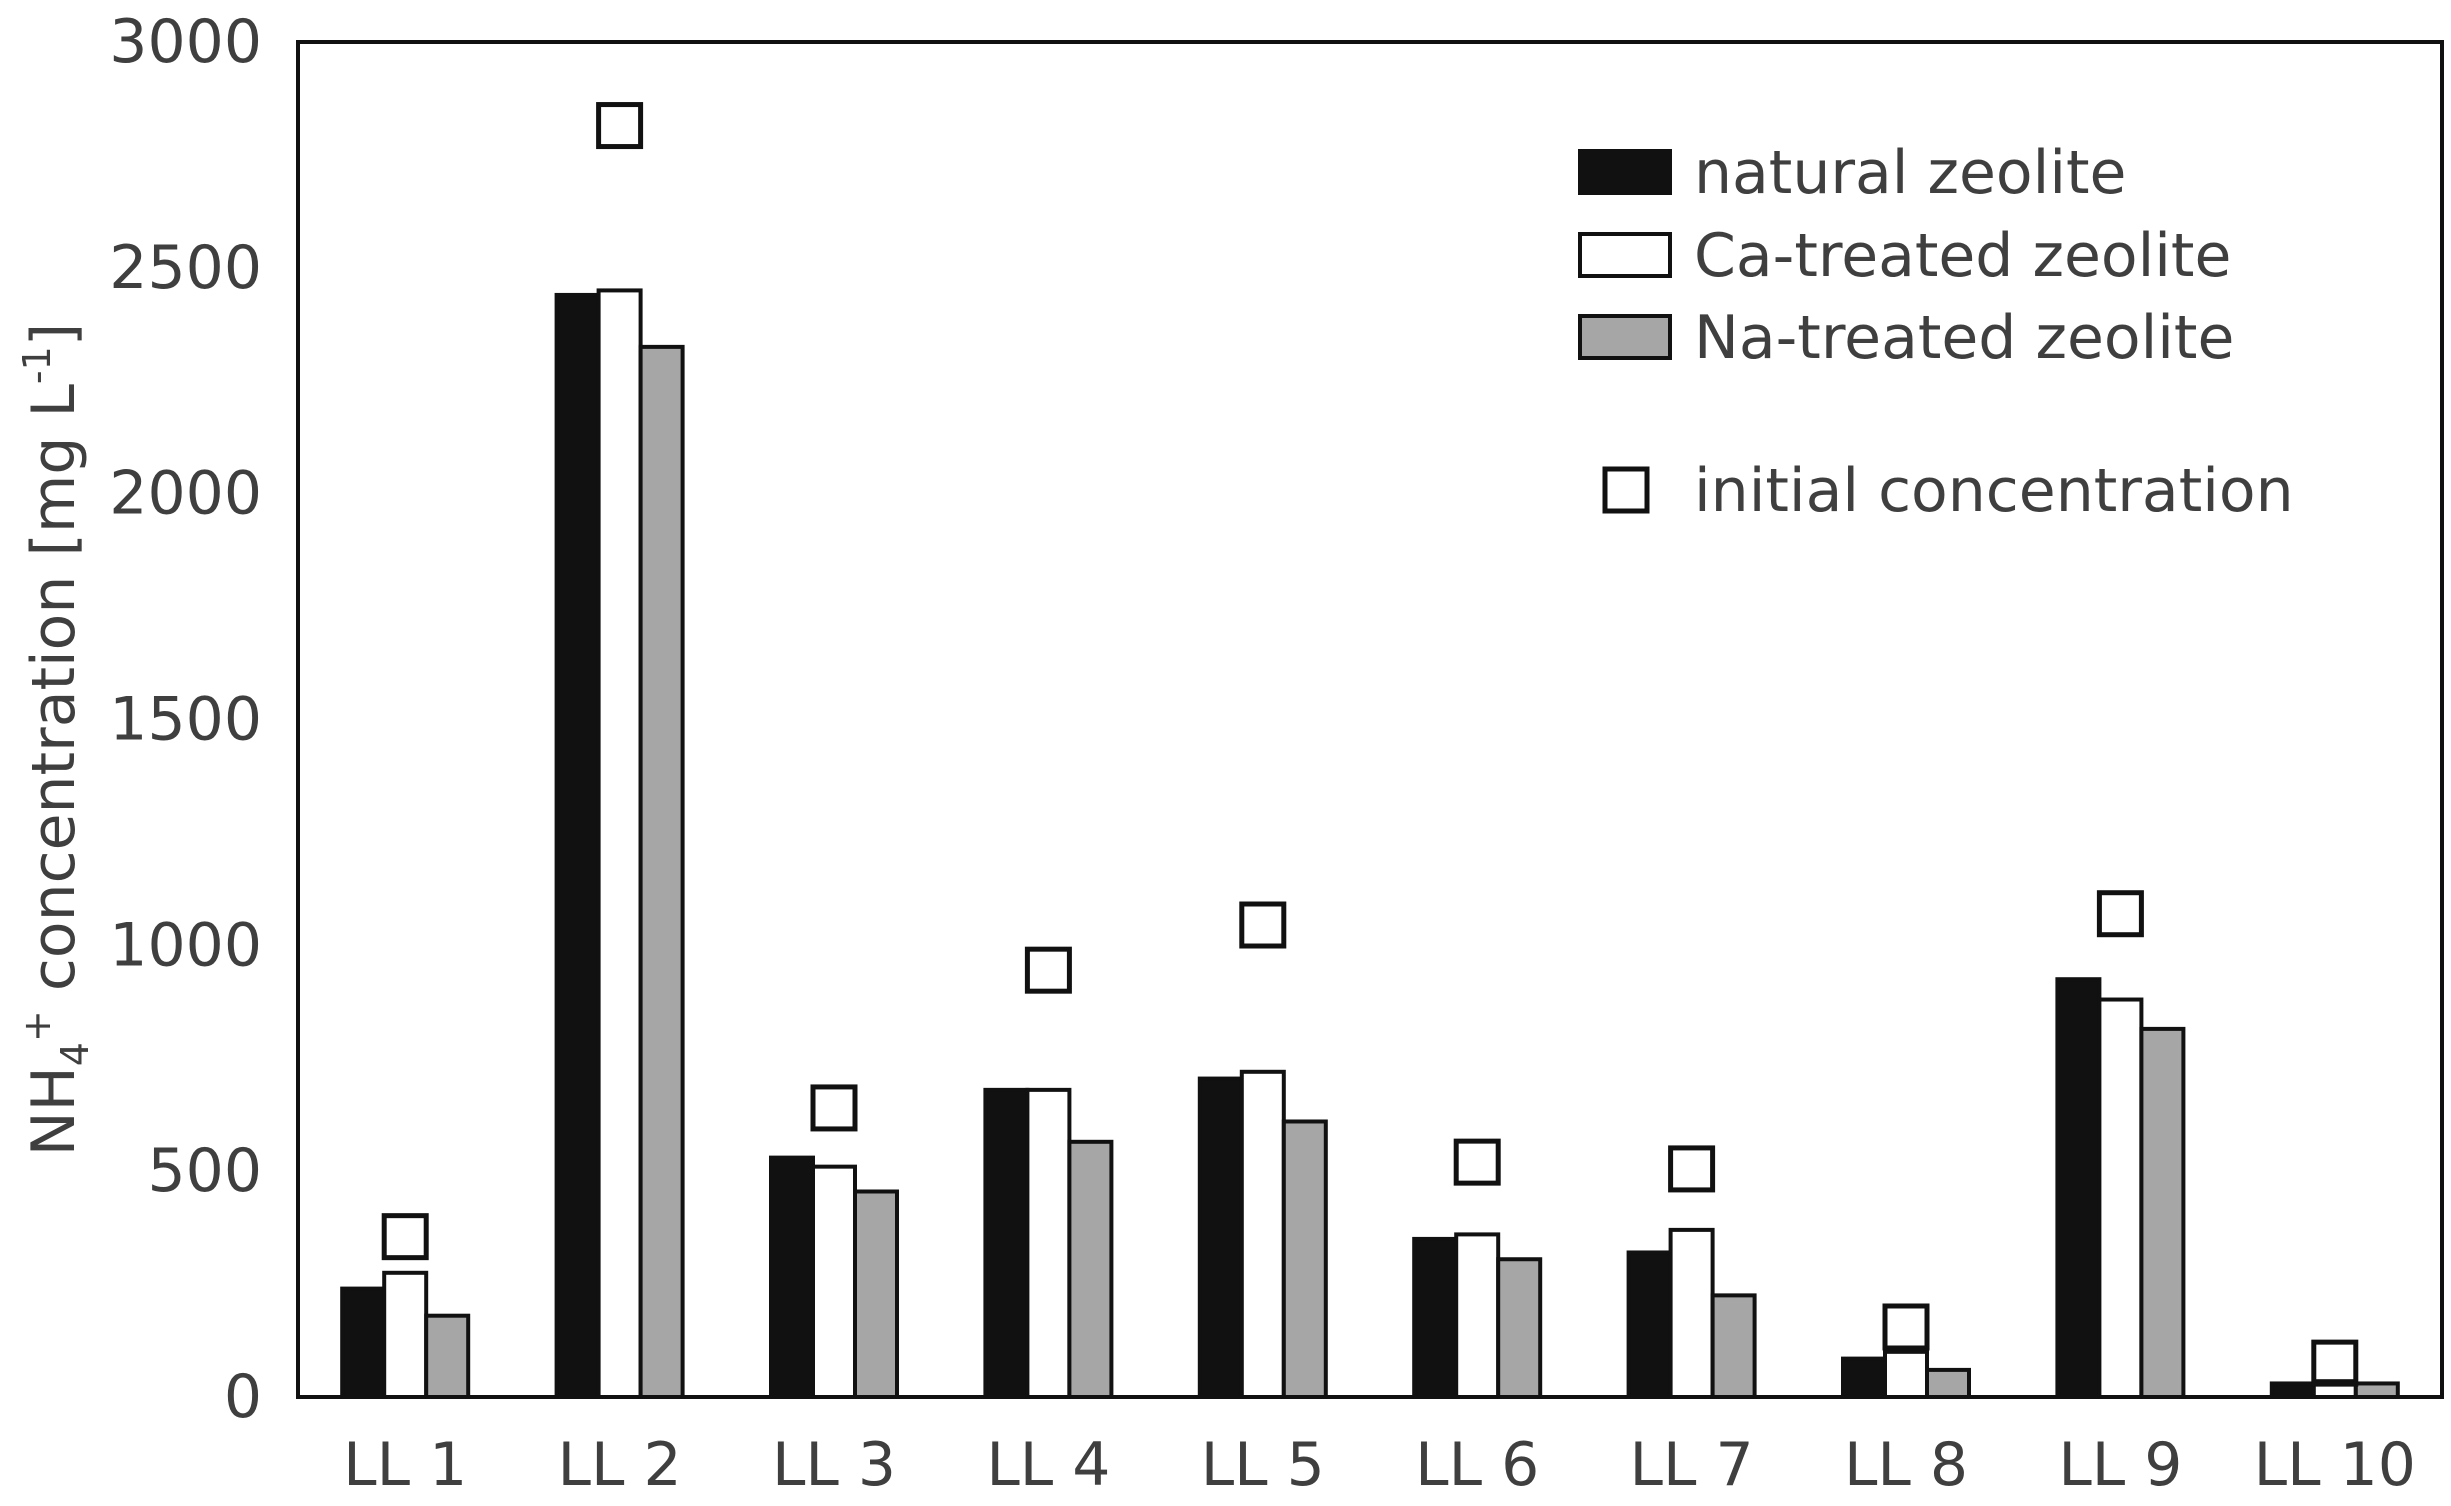 This screenshot has height=1506, width=2451. Describe the element at coordinates (1910, 173) in the screenshot. I see `legend-label: natural zeolite` at that location.